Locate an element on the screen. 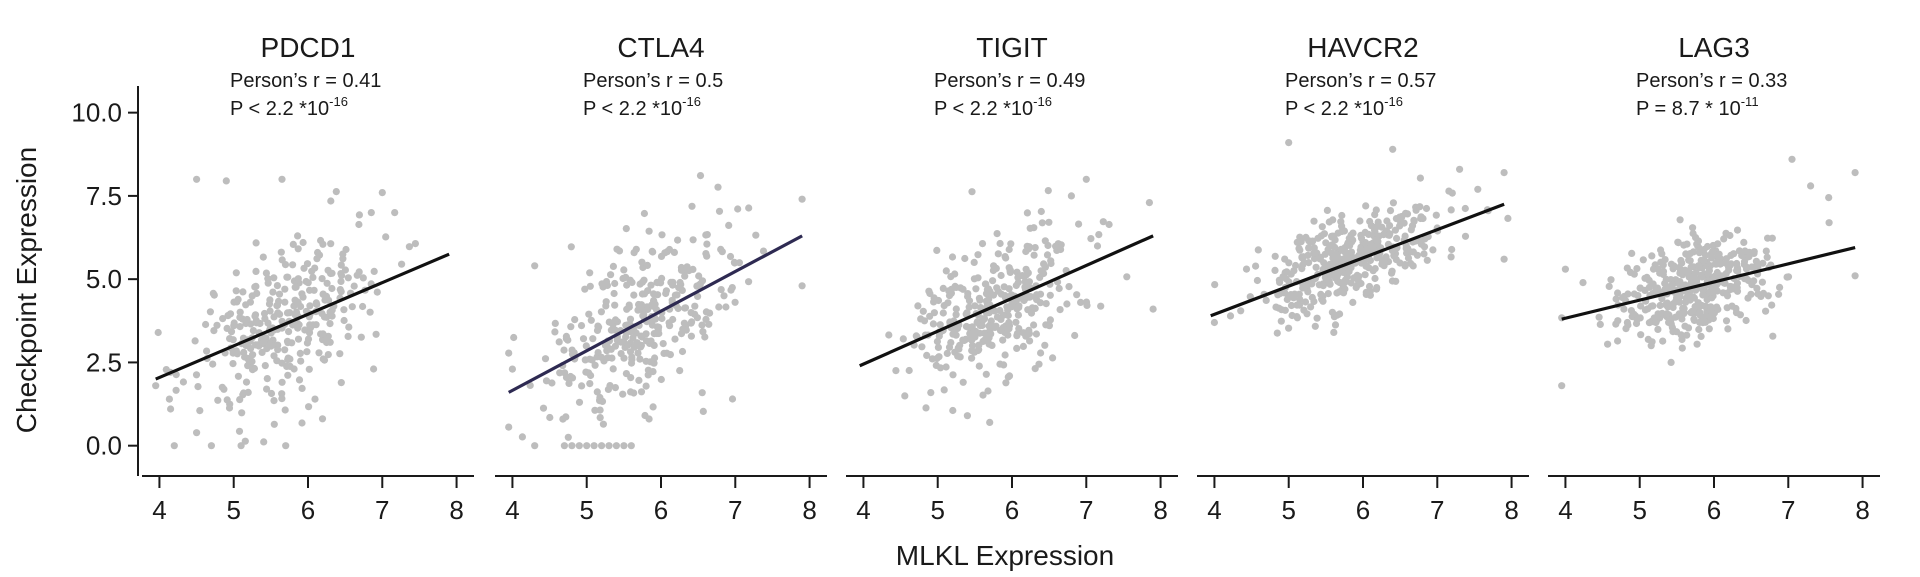 The width and height of the screenshot is (1920, 577). x-tick-label: 8 is located at coordinates (1862, 510).